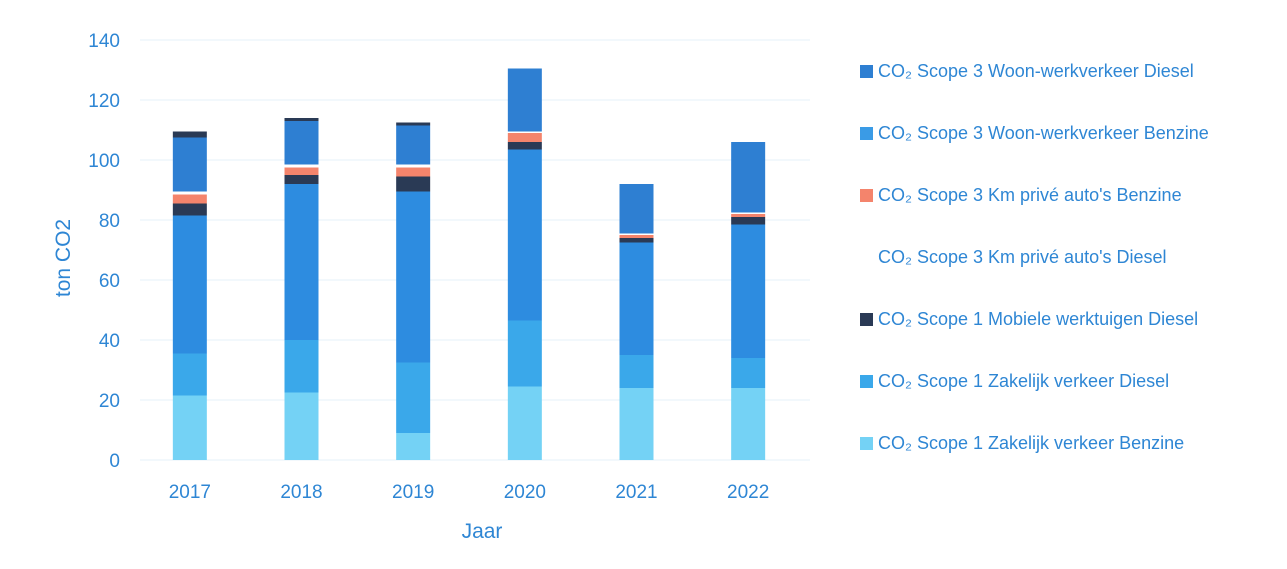  Describe the element at coordinates (1043, 132) in the screenshot. I see `legend-label: CO₂ Scope 3 Woon-werkverkeer Benzine` at that location.